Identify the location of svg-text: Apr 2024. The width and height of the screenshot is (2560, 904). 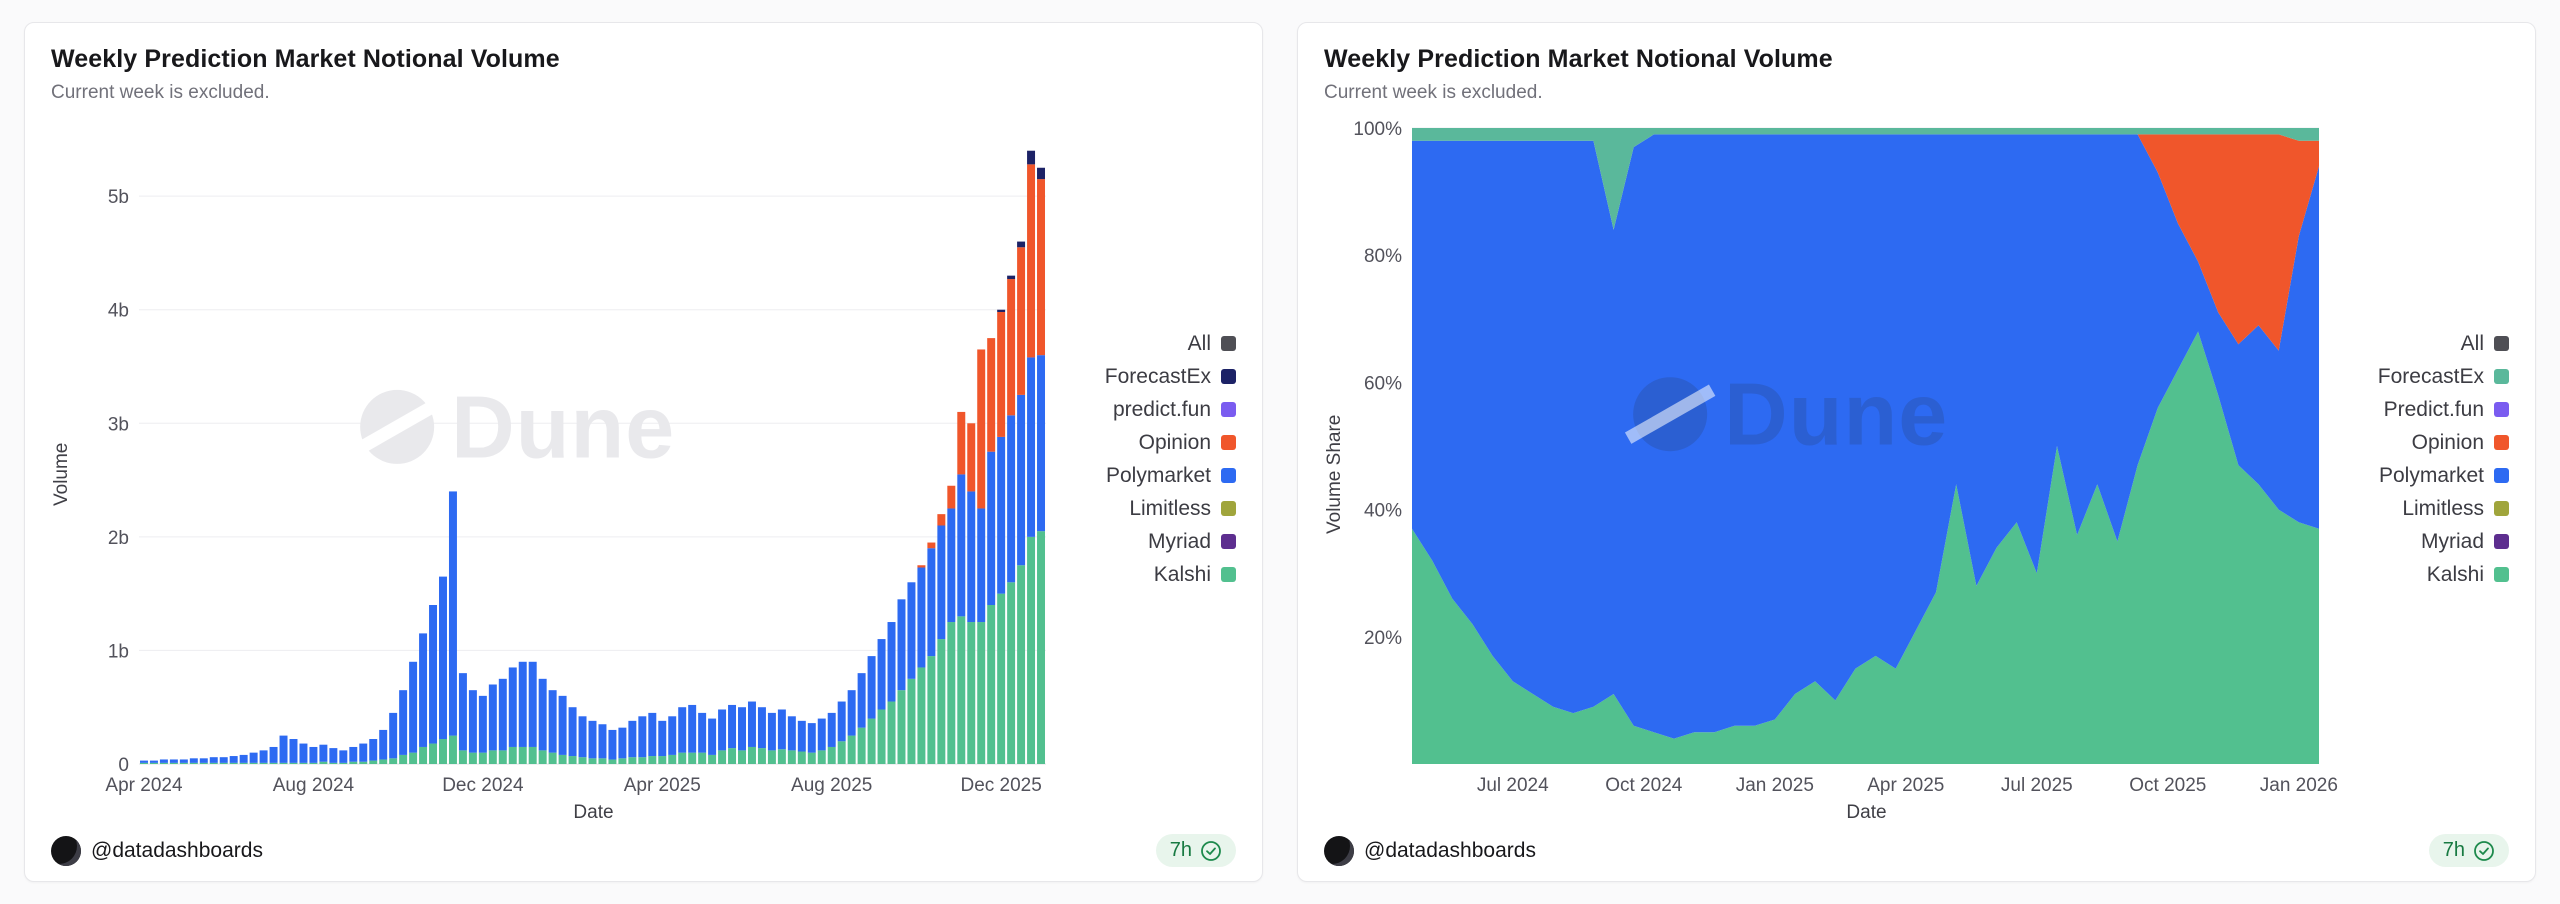
(144, 785).